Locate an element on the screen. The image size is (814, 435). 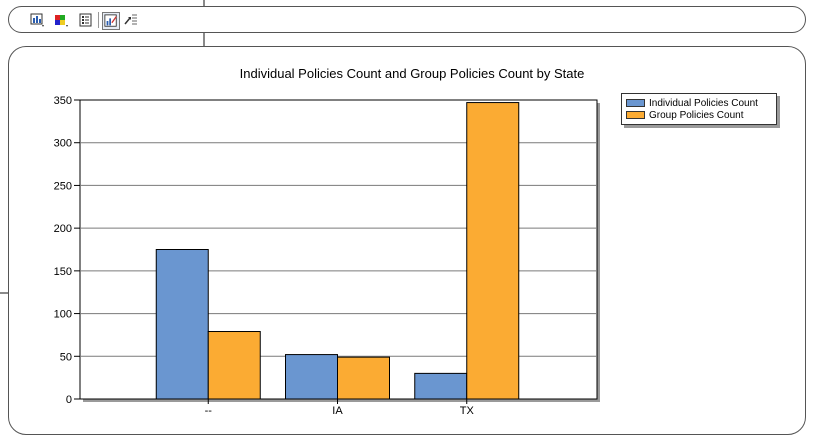
y-tick-label: 300 is located at coordinates (63, 144).